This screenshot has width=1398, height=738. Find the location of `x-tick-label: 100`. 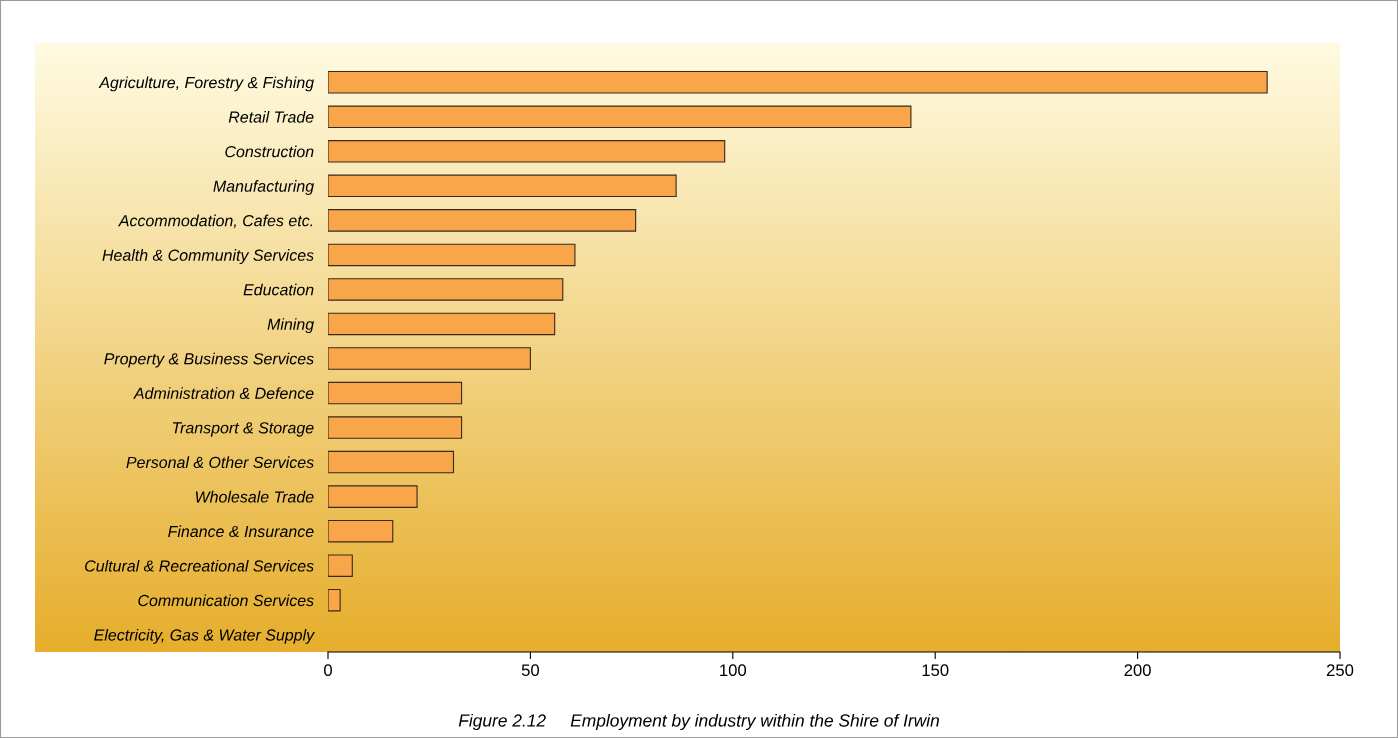

x-tick-label: 100 is located at coordinates (733, 670).